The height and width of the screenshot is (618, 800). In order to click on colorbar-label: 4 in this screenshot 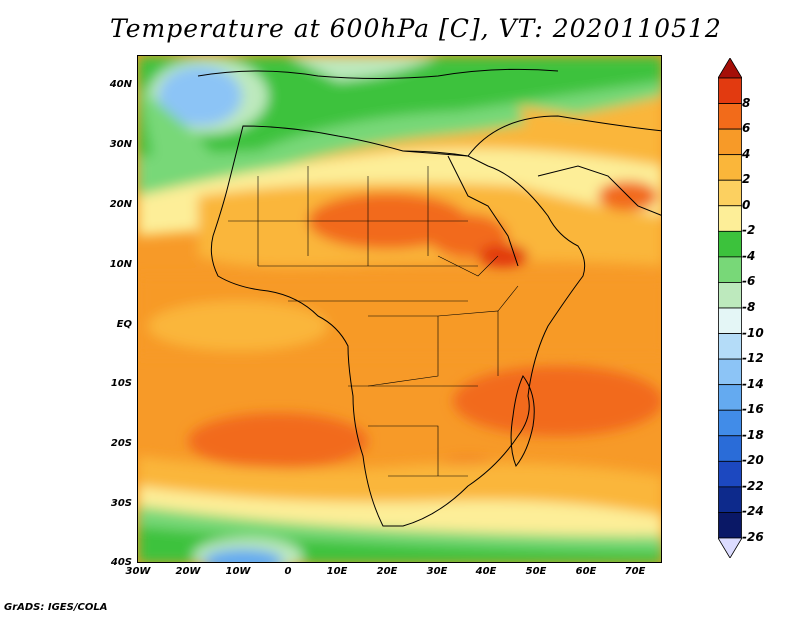, I will do `click(746, 153)`.